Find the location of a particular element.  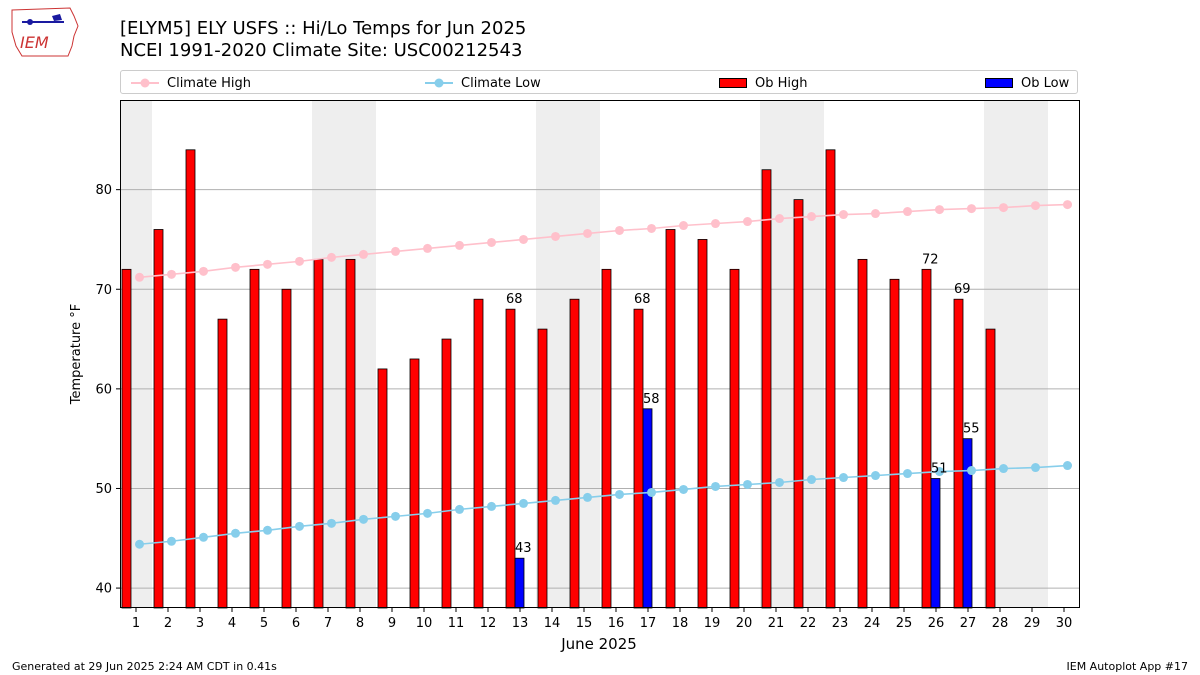

ob-high-label-day-26: 72 is located at coordinates (930, 259).